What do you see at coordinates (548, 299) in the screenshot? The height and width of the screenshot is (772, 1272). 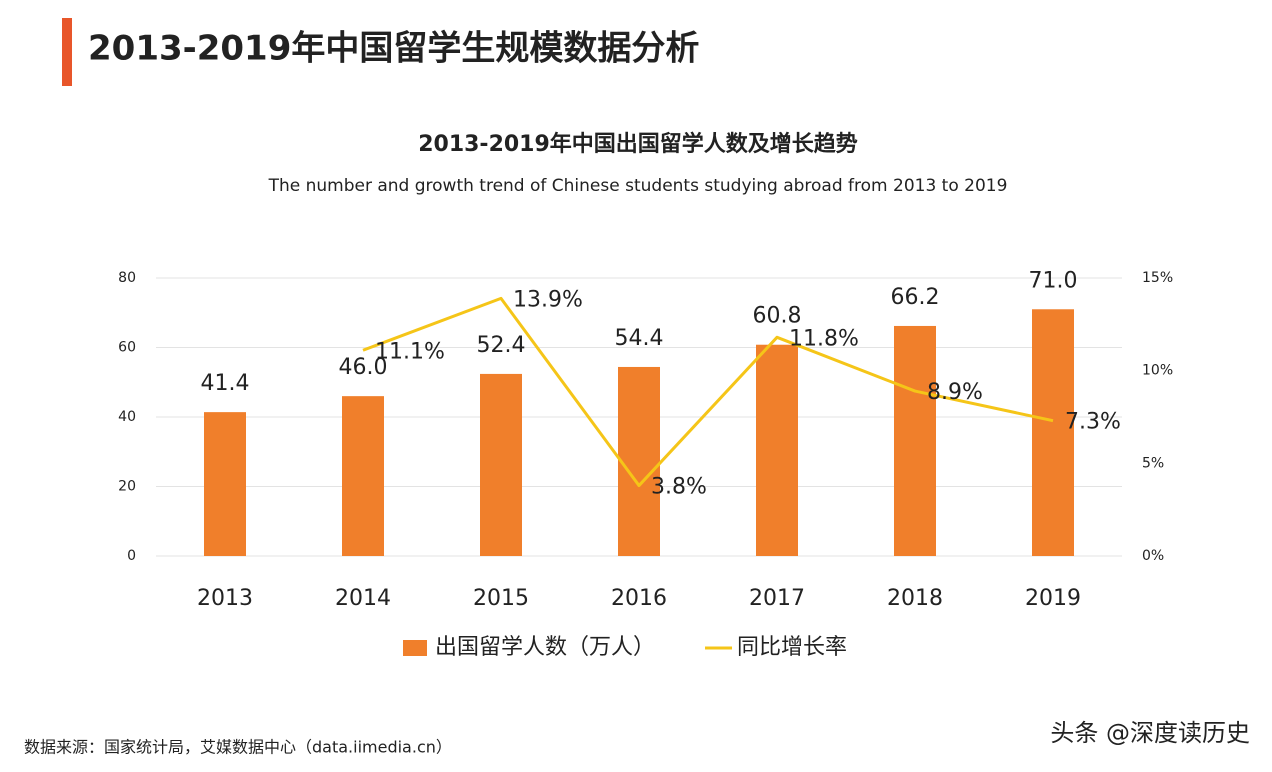 I see `line-value-label: 13.9%` at bounding box center [548, 299].